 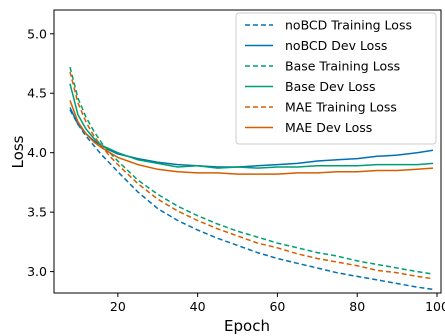 I want to click on x-axis-title: Epoch, so click(x=247, y=326).